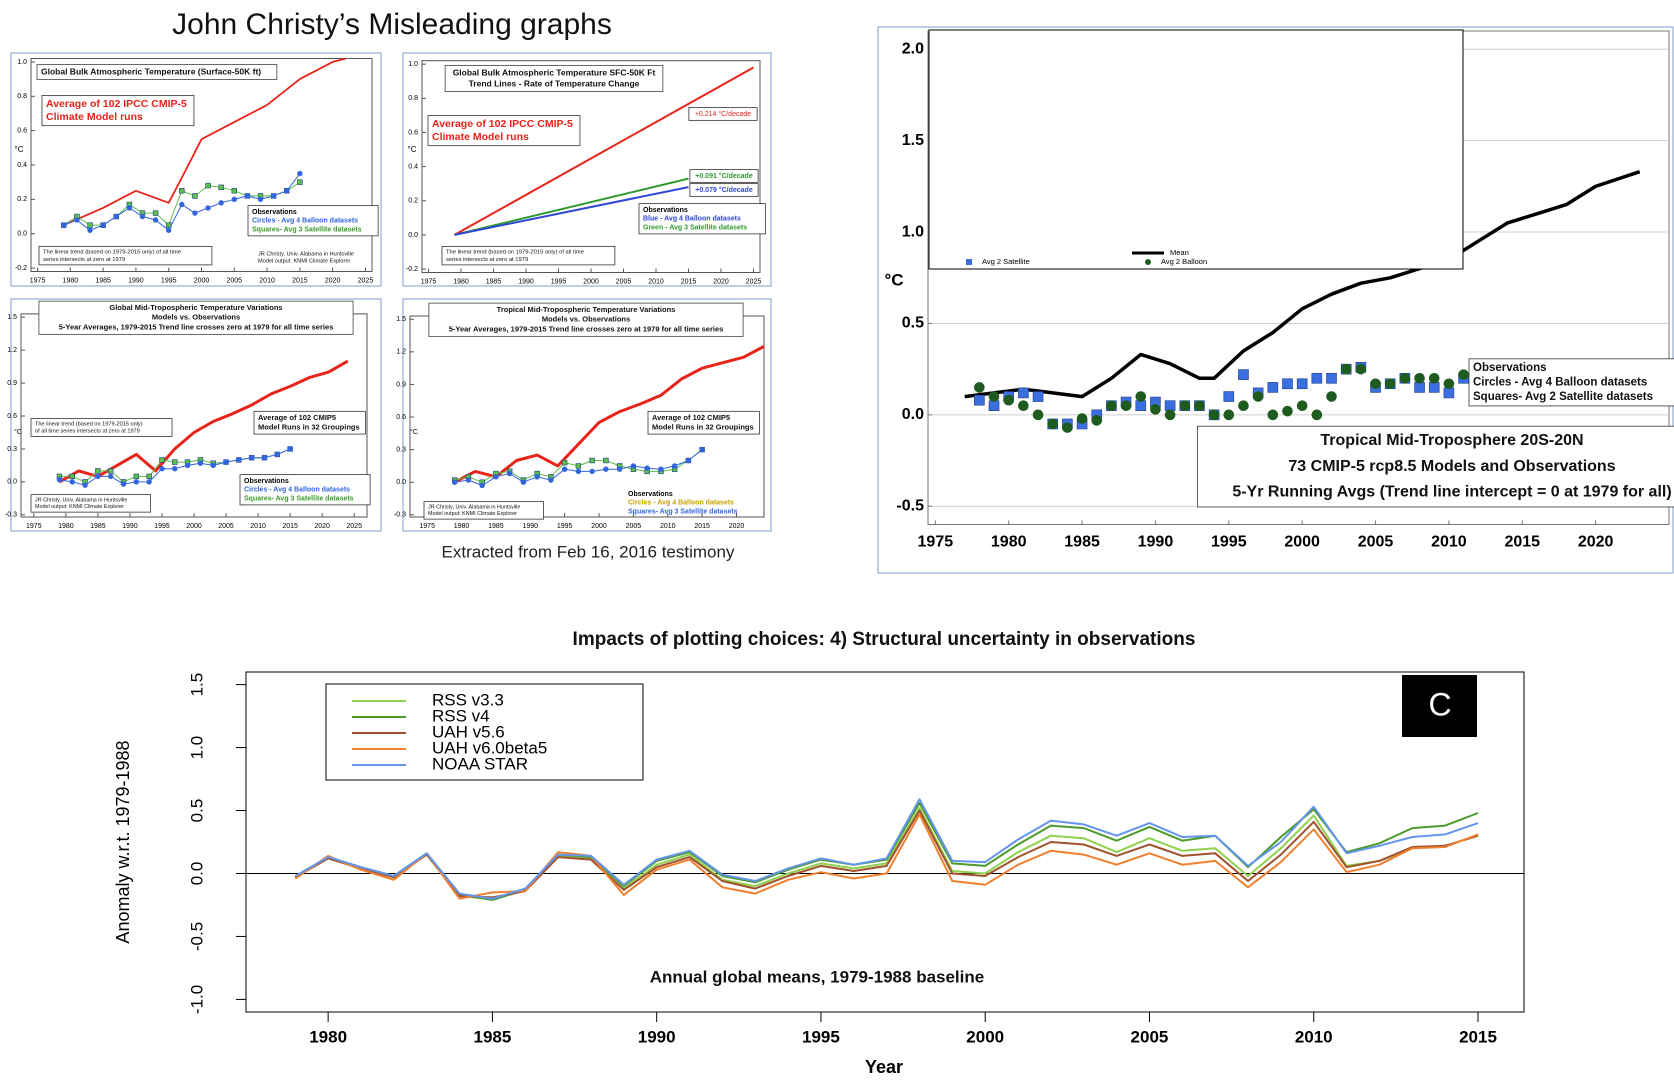  Describe the element at coordinates (1451, 466) in the screenshot. I see `annotation: 73 CMIP-5 rcp8.5 Models and Observations` at that location.